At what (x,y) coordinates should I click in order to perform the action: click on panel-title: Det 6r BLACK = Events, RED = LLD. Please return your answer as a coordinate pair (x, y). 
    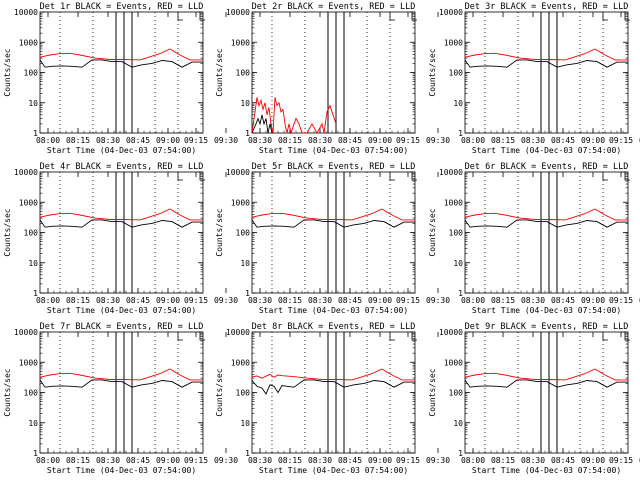
    Looking at the image, I should click on (547, 167).